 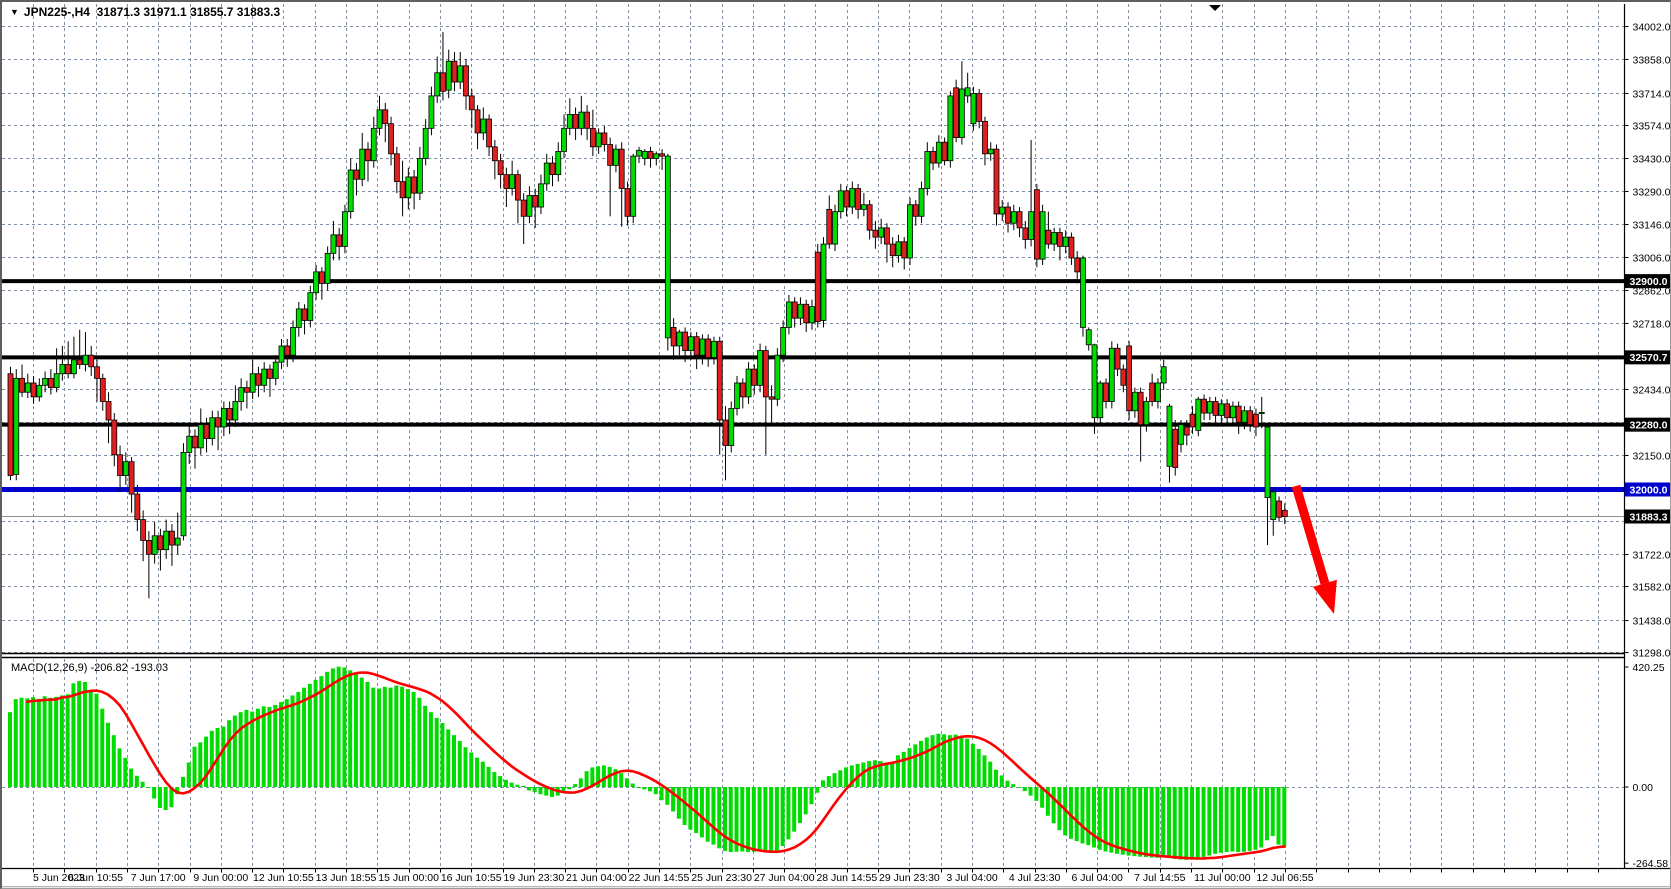 What do you see at coordinates (1652, 587) in the screenshot?
I see `svg-text: 31582.0` at bounding box center [1652, 587].